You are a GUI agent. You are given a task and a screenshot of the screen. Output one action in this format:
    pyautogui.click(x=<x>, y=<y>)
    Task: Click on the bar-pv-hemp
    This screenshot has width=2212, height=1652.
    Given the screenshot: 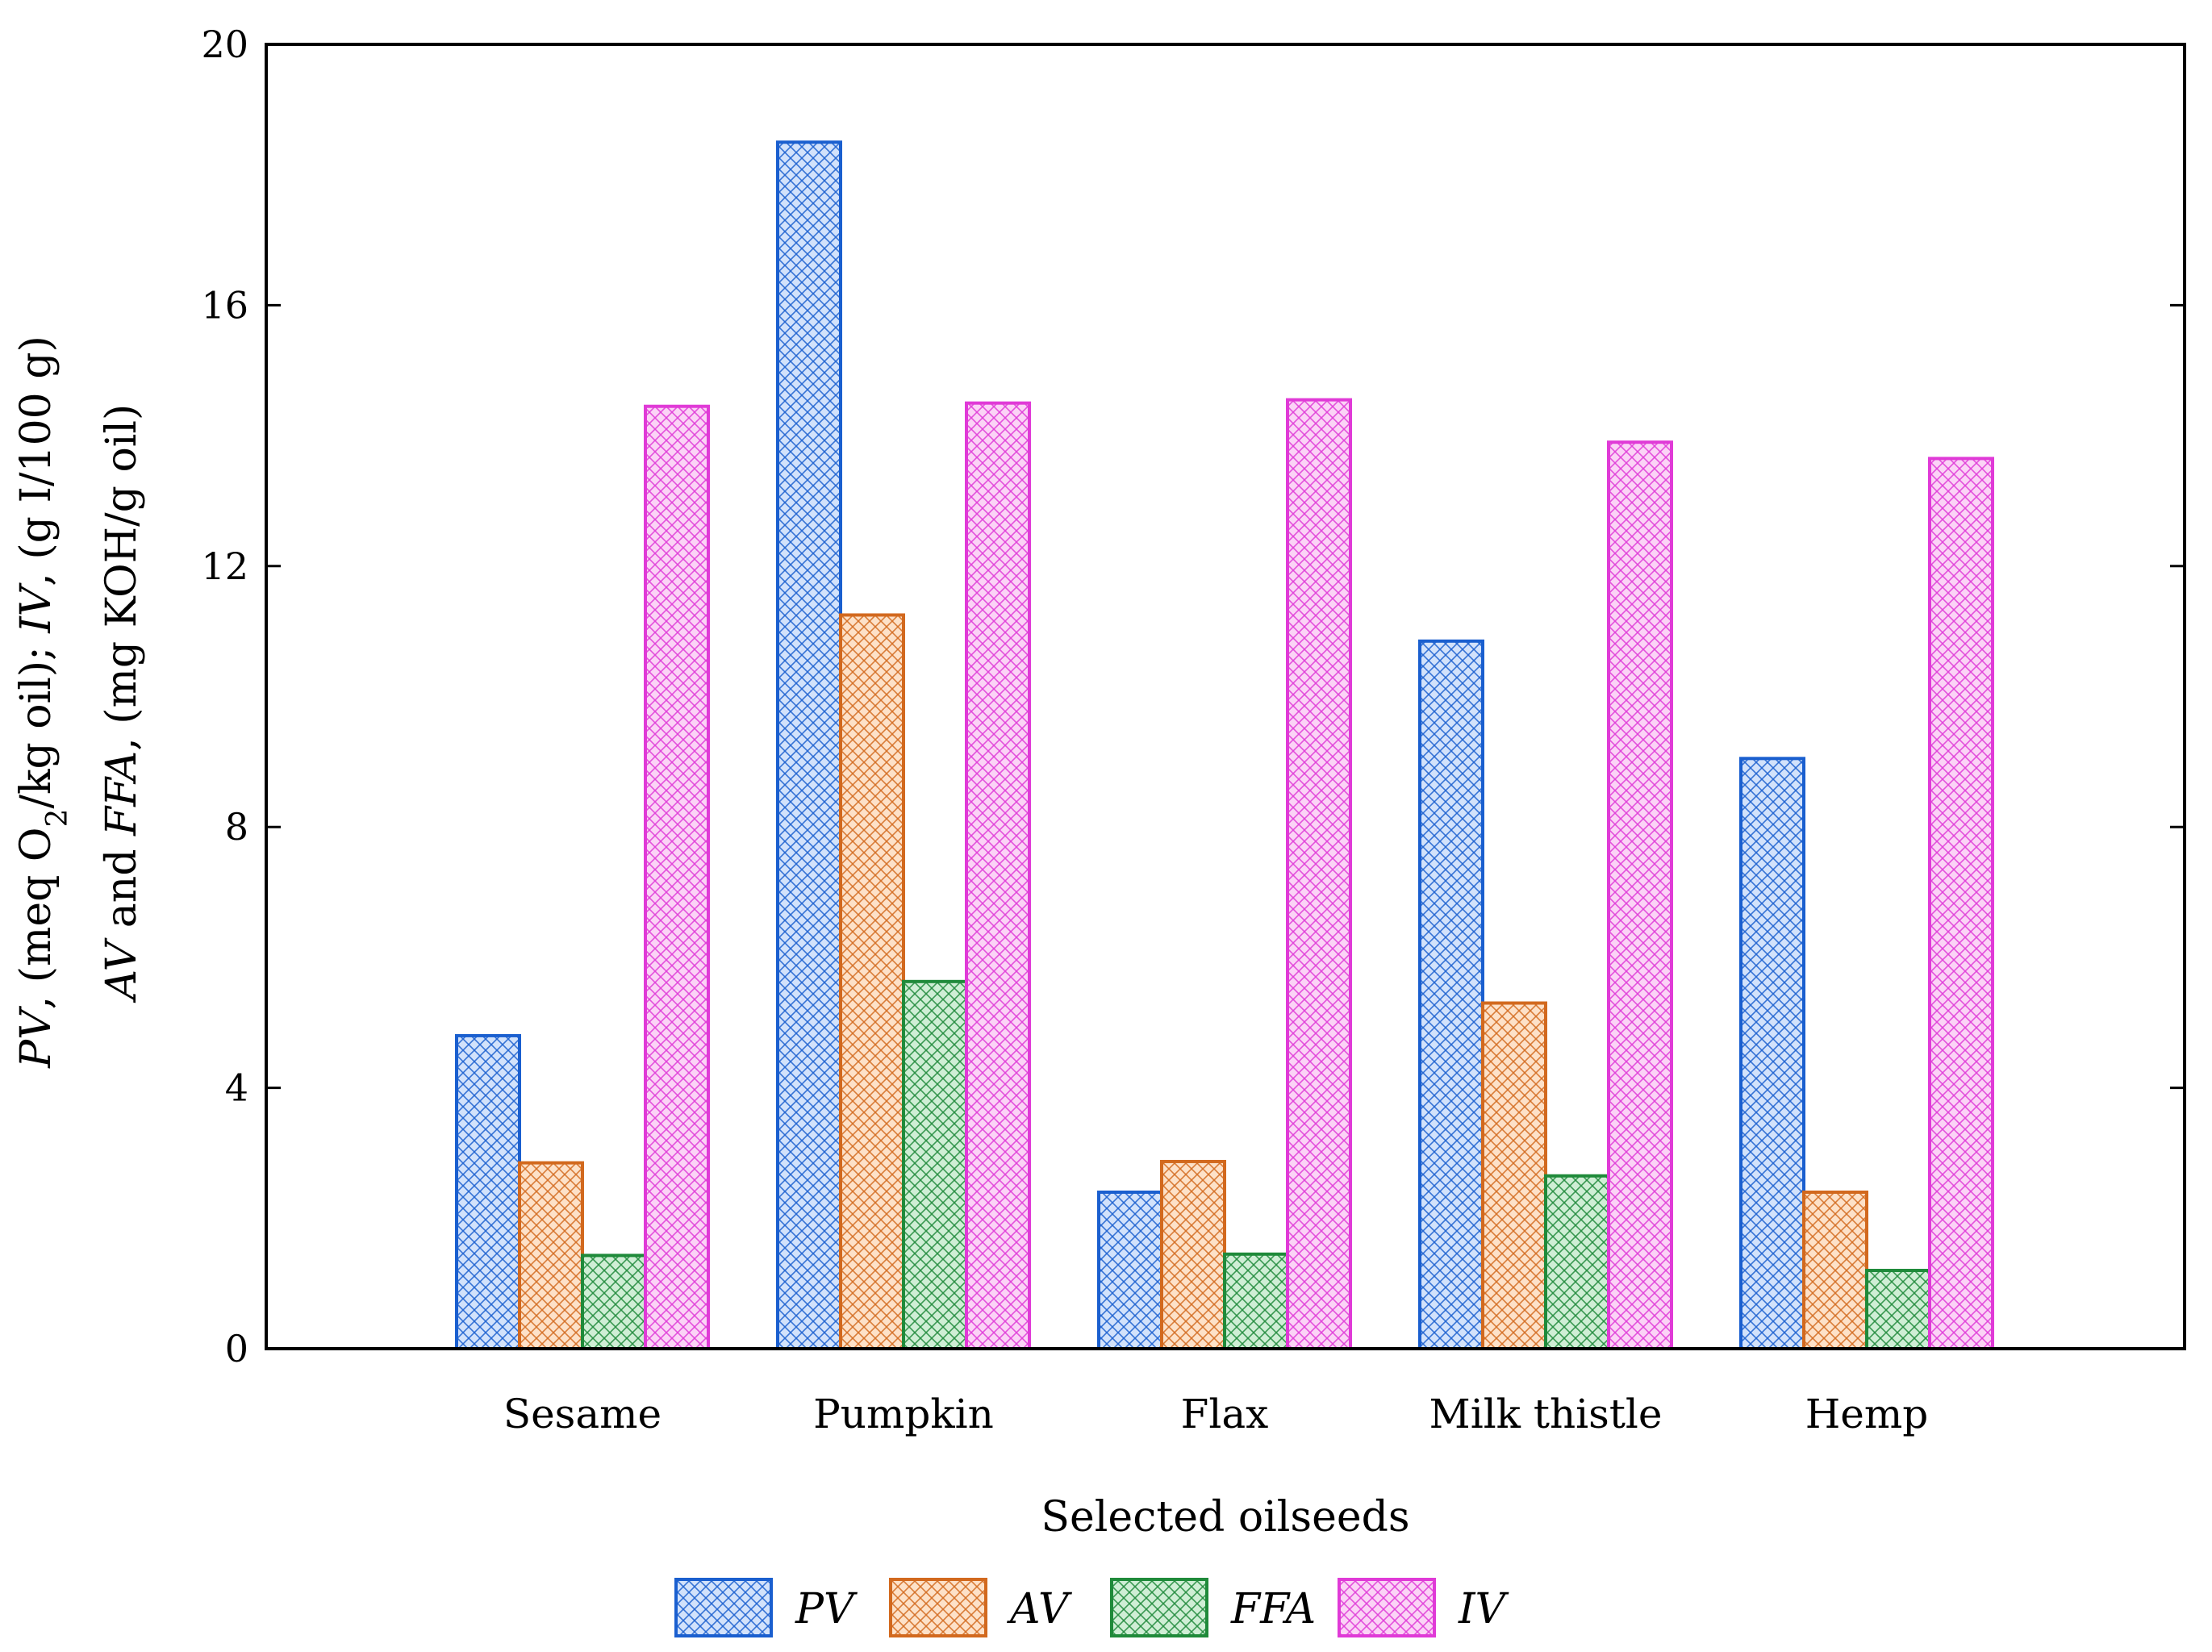 What is the action you would take?
    pyautogui.click(x=1772, y=1054)
    